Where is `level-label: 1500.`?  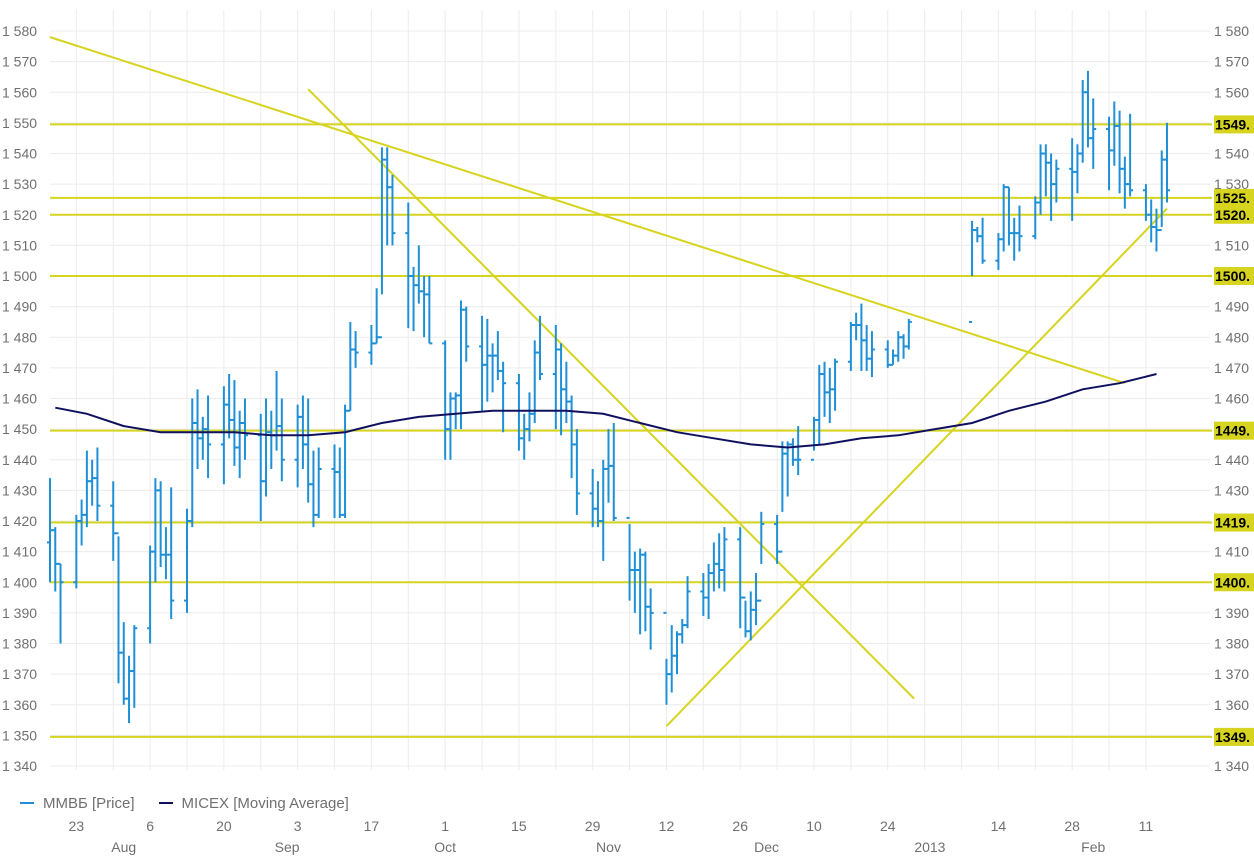
level-label: 1500. is located at coordinates (1232, 276).